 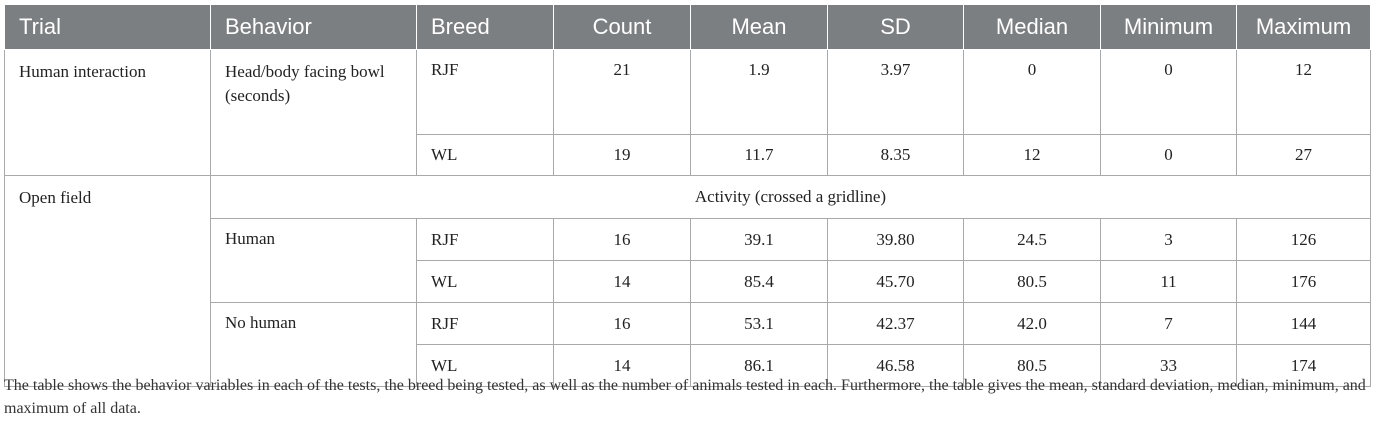 I want to click on minimum-cell: 33, so click(x=1168, y=365).